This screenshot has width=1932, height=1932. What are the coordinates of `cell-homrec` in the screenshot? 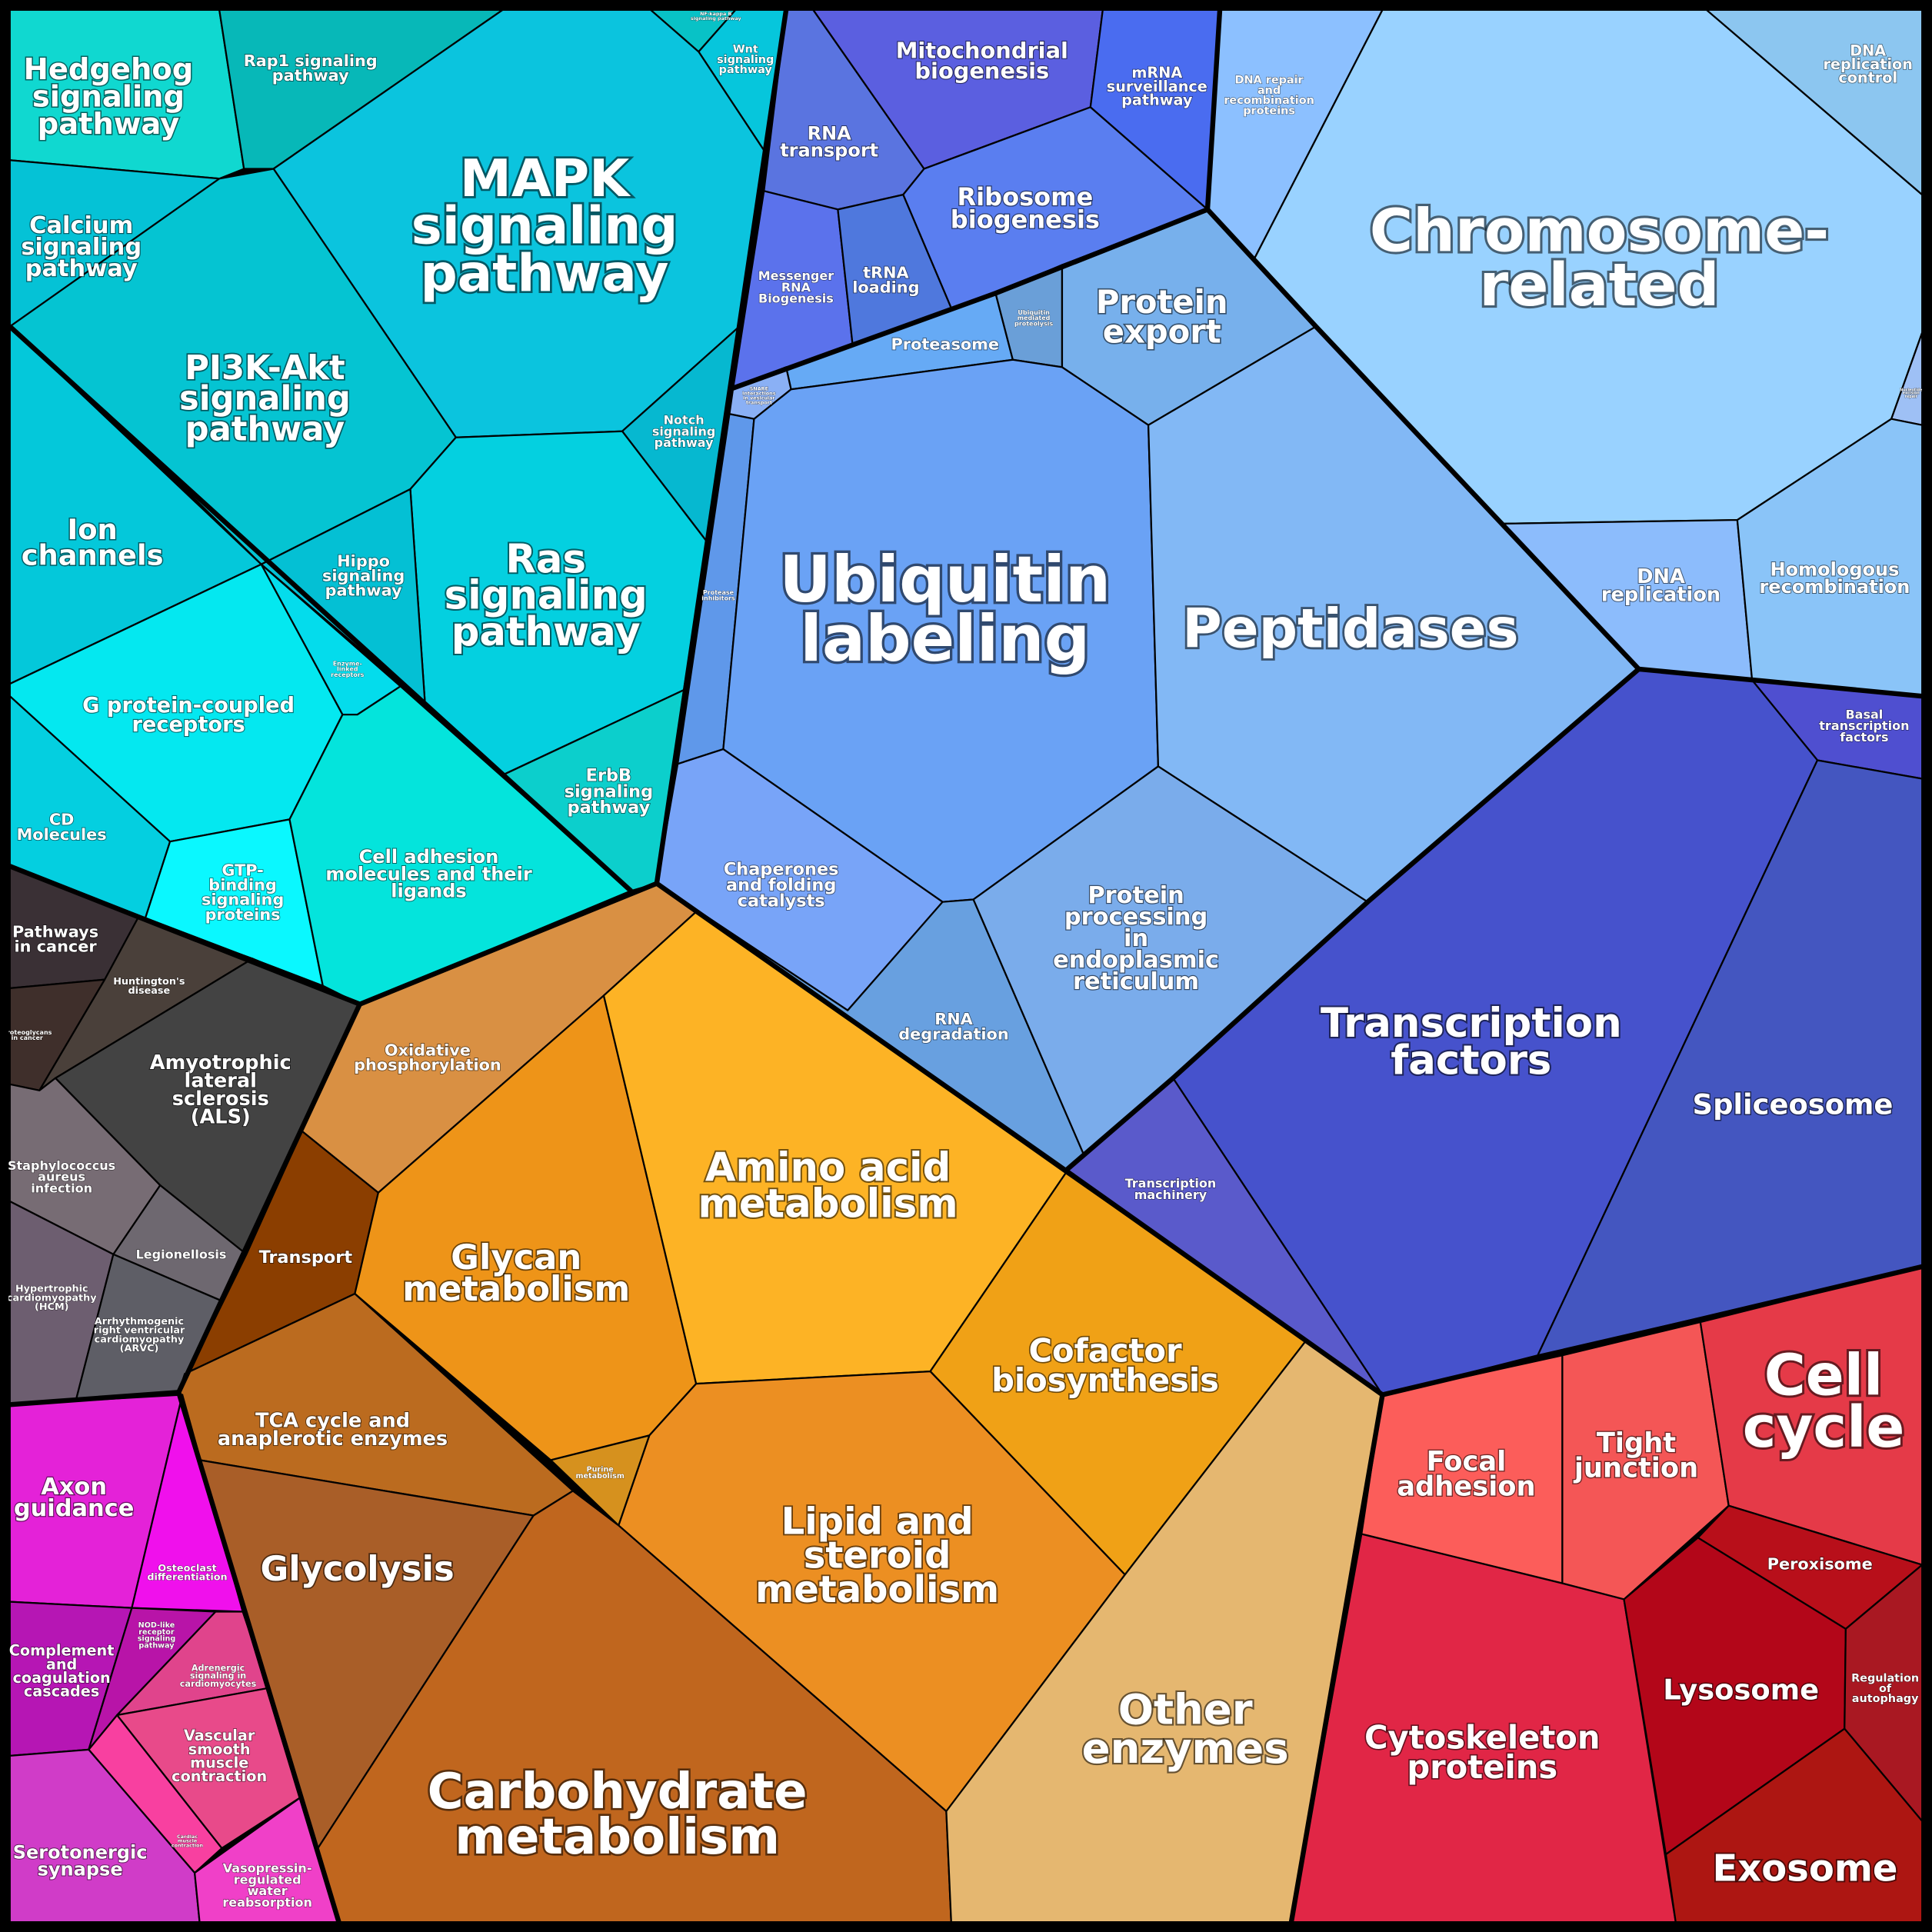 It's located at (1830, 558).